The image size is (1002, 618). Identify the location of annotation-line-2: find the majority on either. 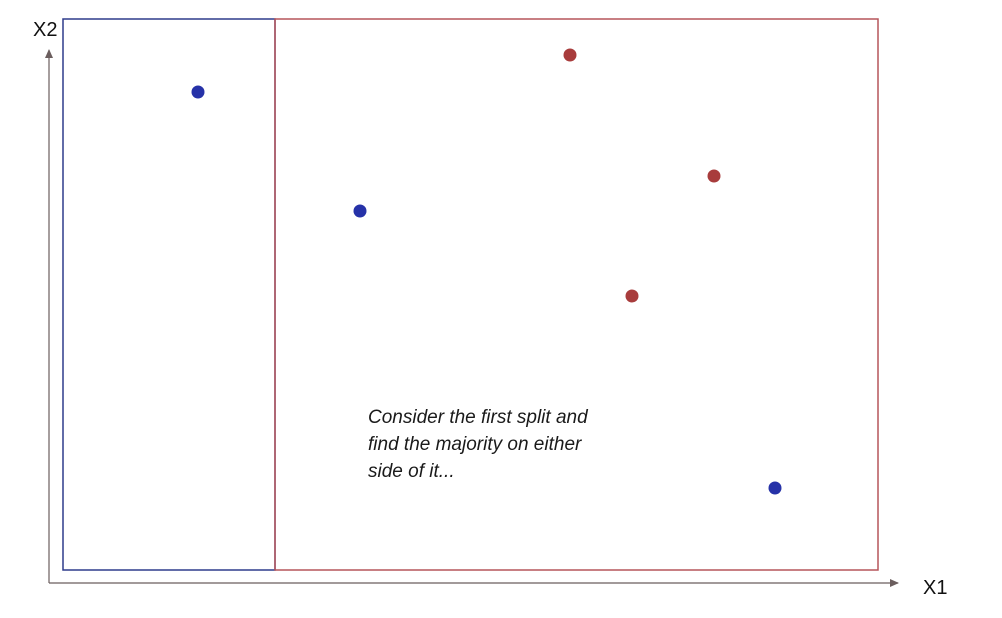
(475, 444).